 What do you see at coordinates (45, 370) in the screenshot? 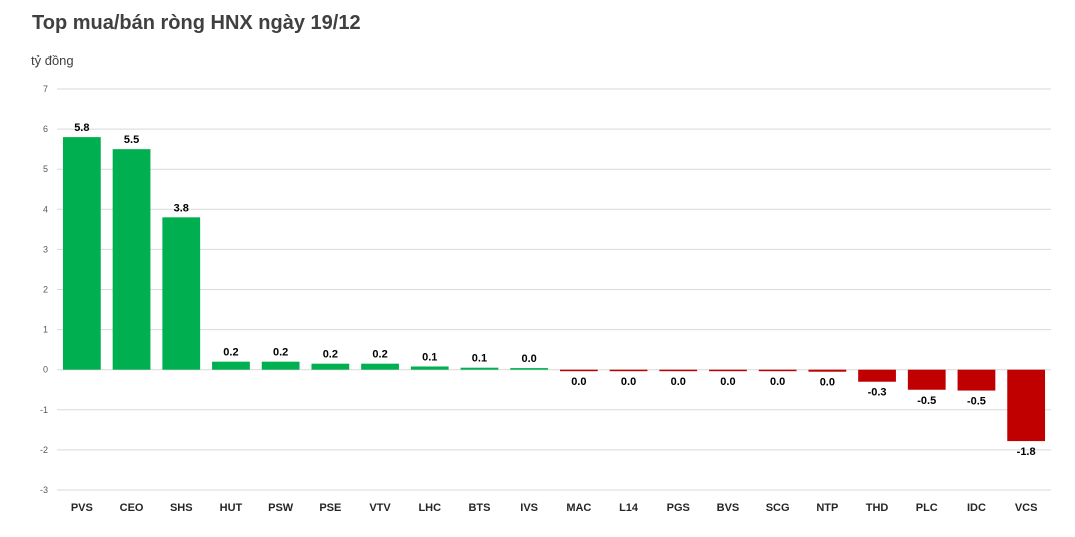
I see `y-tick-label: 0` at bounding box center [45, 370].